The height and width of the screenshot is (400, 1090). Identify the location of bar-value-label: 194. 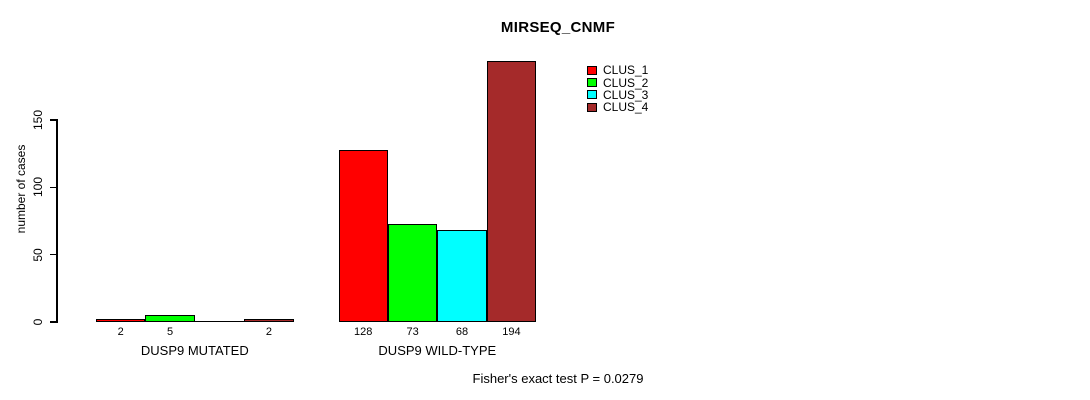
(511, 332).